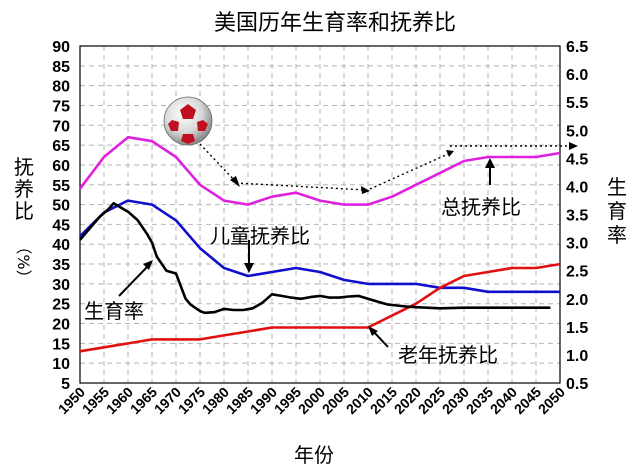 The width and height of the screenshot is (643, 472). What do you see at coordinates (61, 106) in the screenshot?
I see `left-tick-label: 75` at bounding box center [61, 106].